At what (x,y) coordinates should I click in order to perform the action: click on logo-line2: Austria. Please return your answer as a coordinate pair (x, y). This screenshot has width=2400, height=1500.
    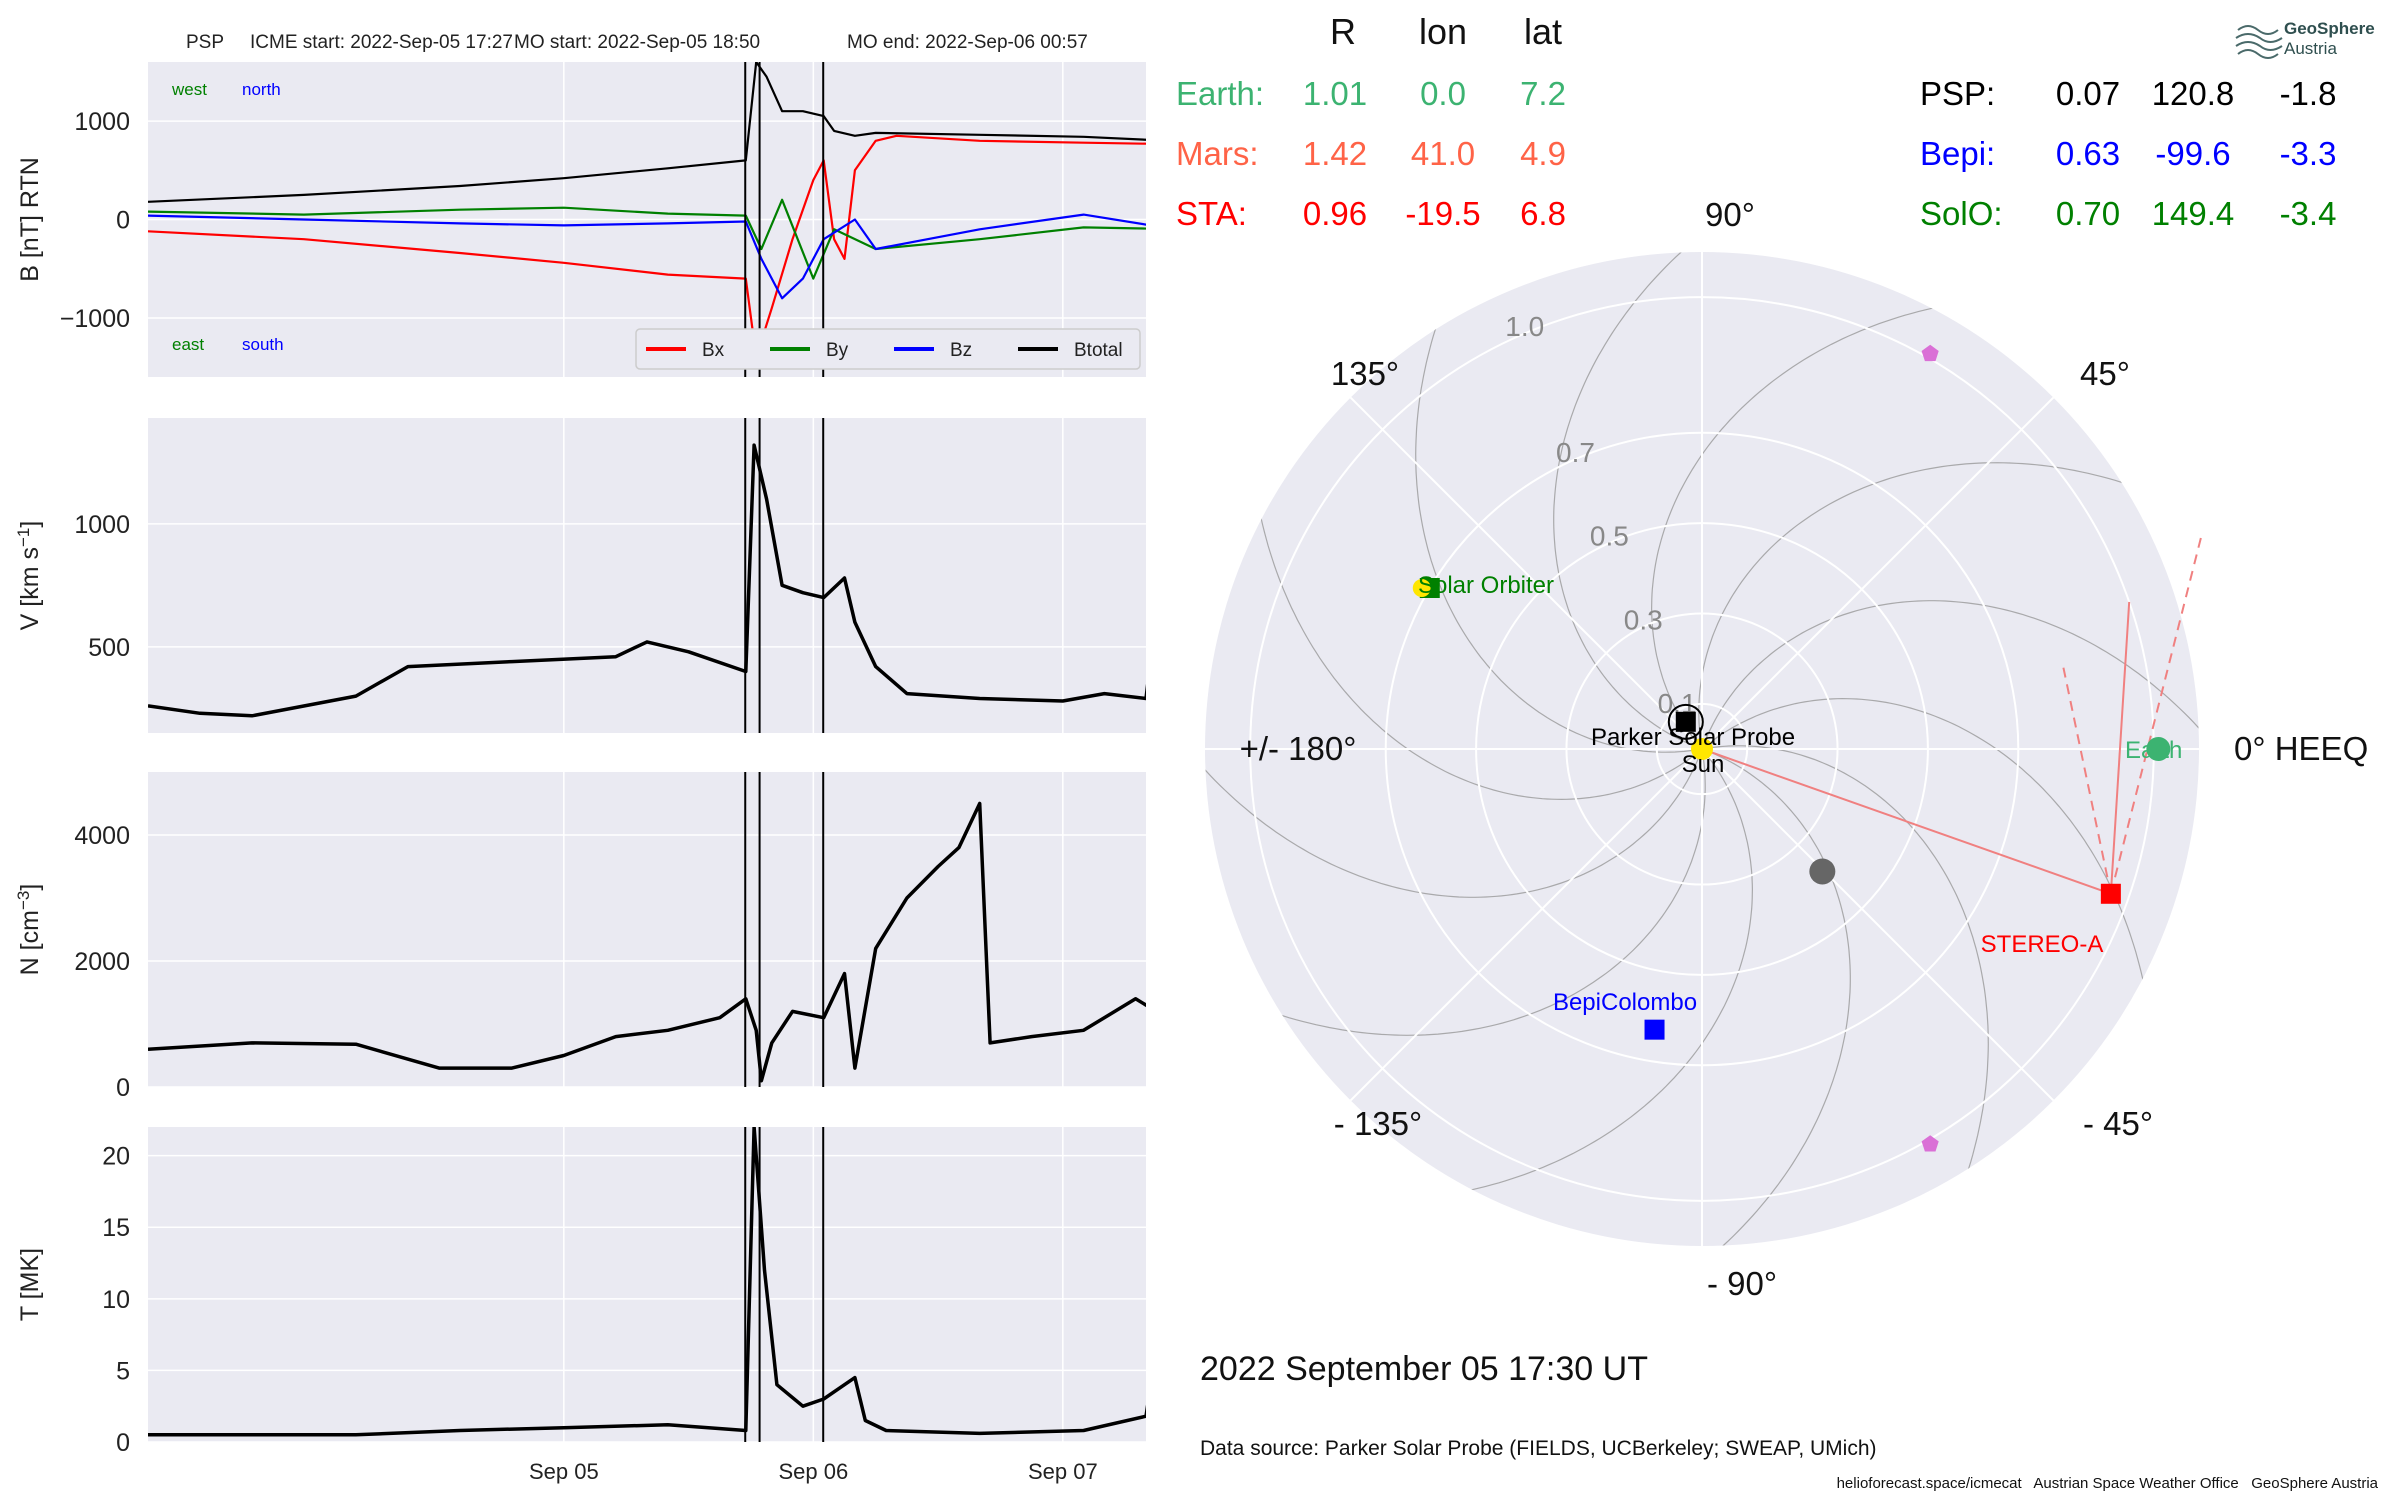
    Looking at the image, I should click on (2310, 48).